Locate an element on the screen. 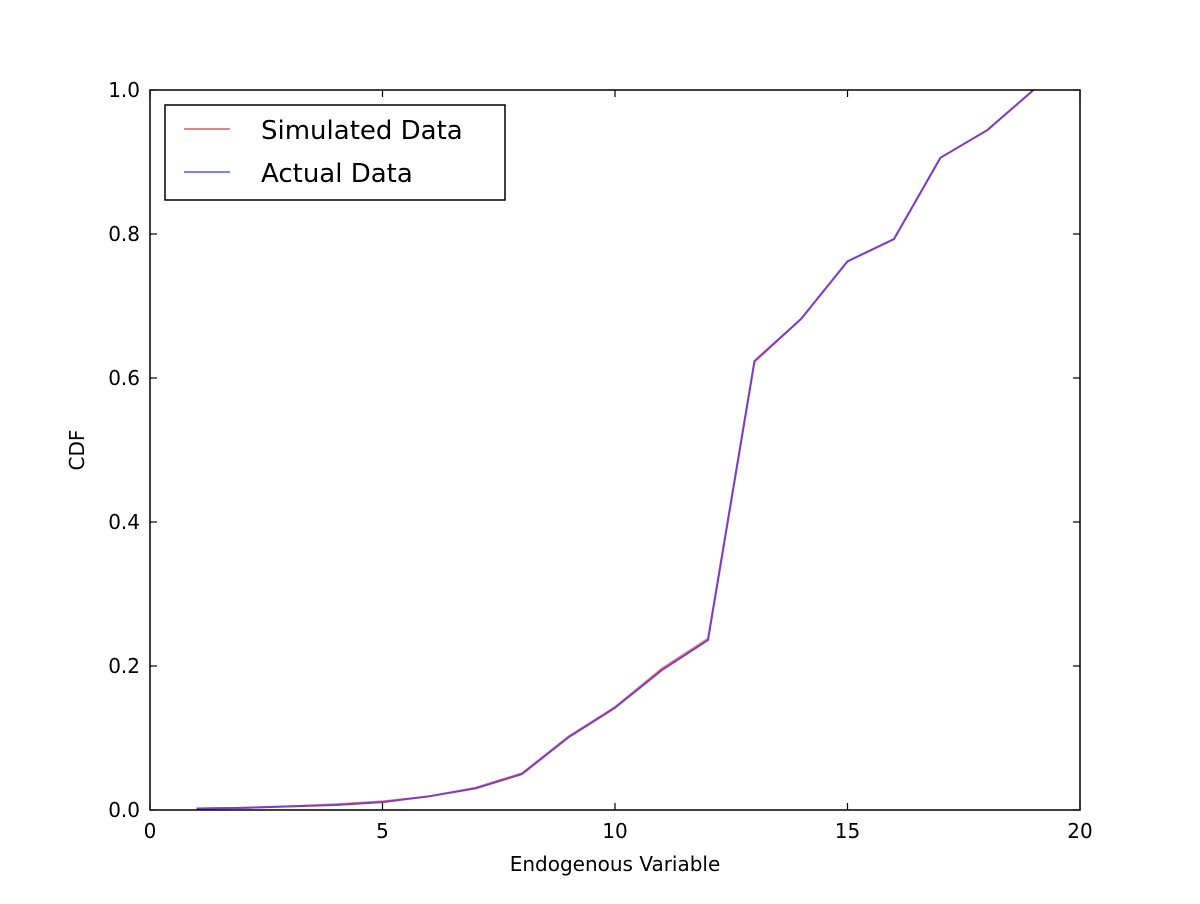 The image size is (1200, 904). y-tick-label: 0.8 is located at coordinates (124, 234).